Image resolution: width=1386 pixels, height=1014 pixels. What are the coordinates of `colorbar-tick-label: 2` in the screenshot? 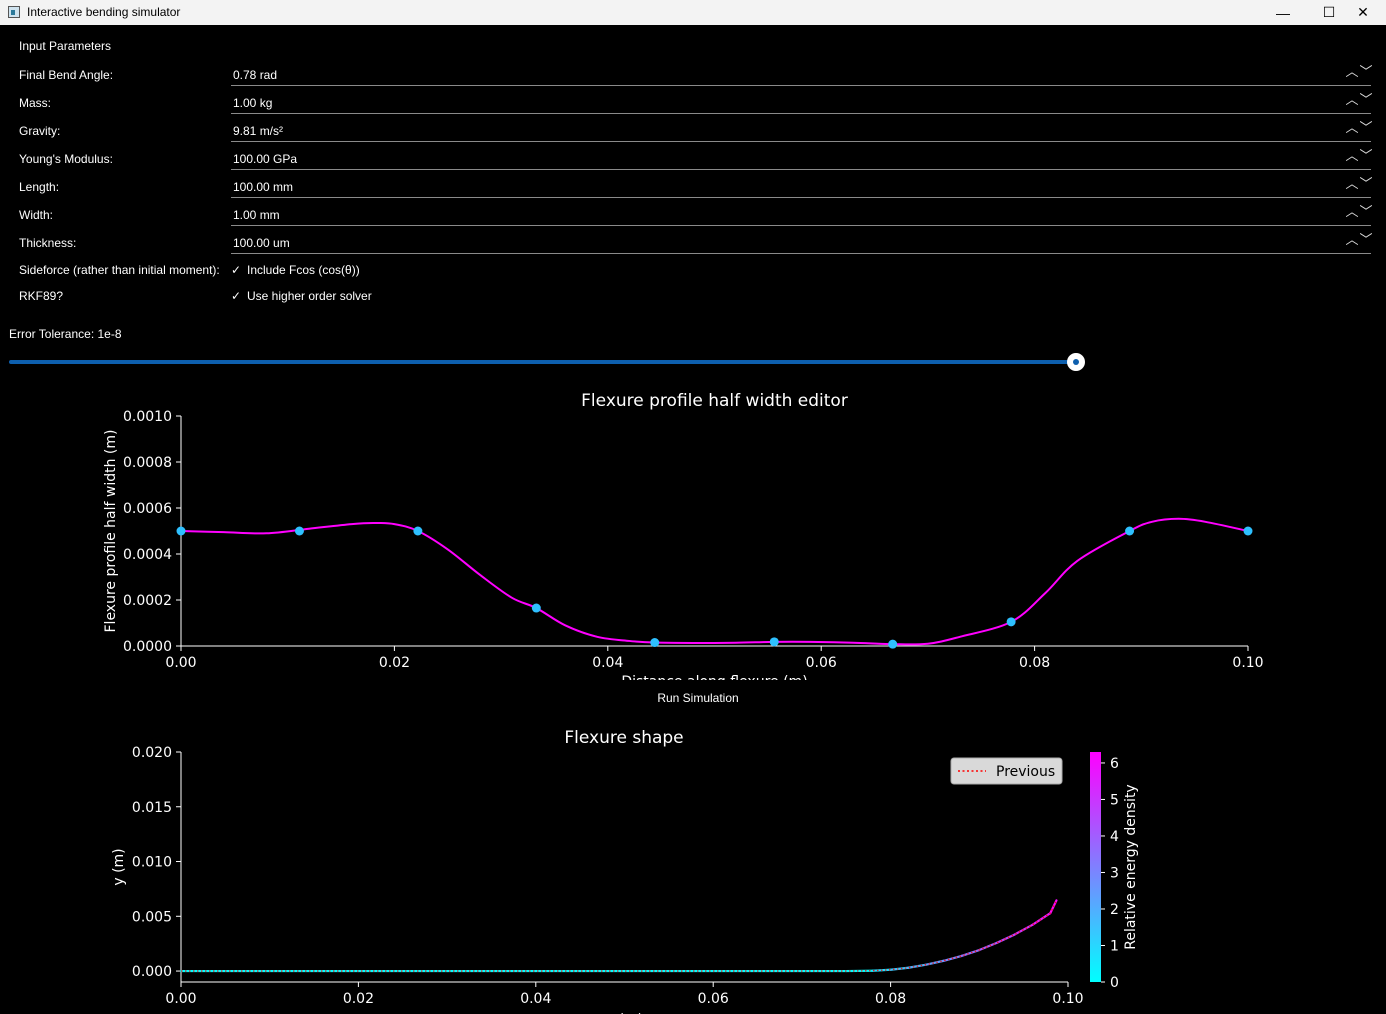 It's located at (1114, 910).